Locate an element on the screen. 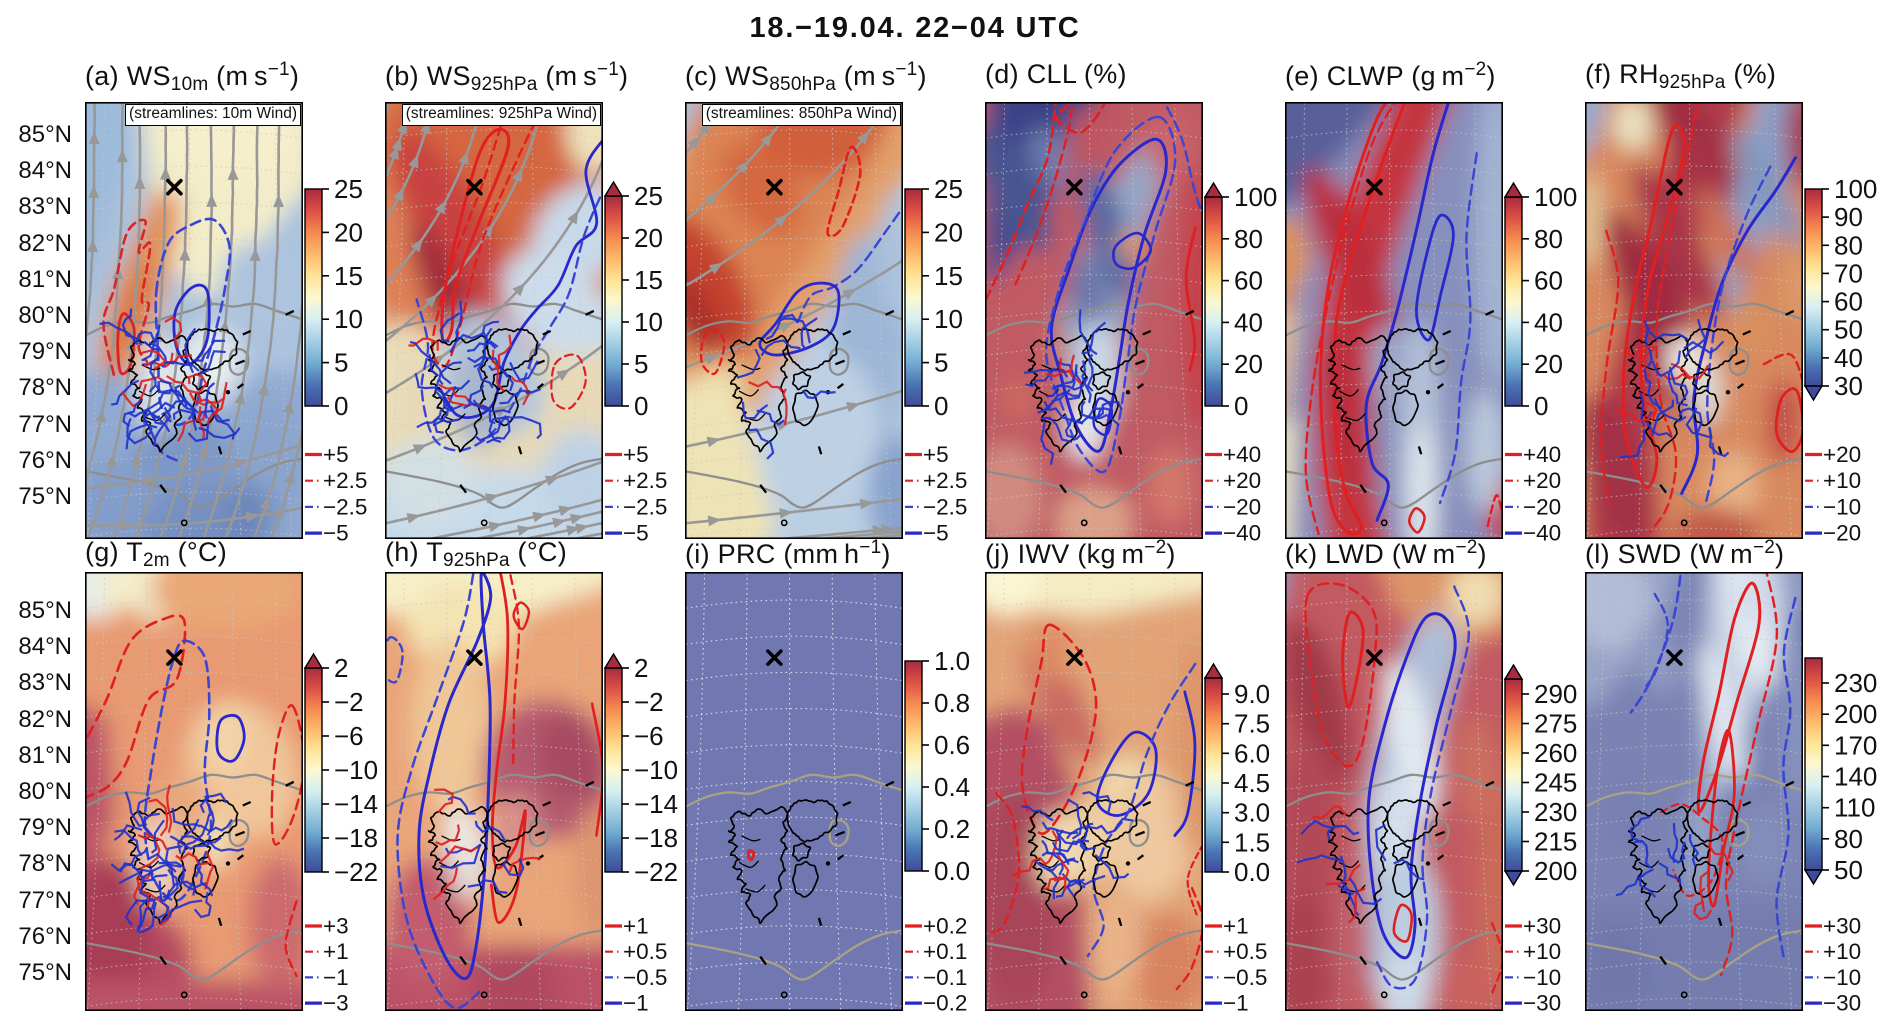  svg-text: 9.0 is located at coordinates (1252, 694).